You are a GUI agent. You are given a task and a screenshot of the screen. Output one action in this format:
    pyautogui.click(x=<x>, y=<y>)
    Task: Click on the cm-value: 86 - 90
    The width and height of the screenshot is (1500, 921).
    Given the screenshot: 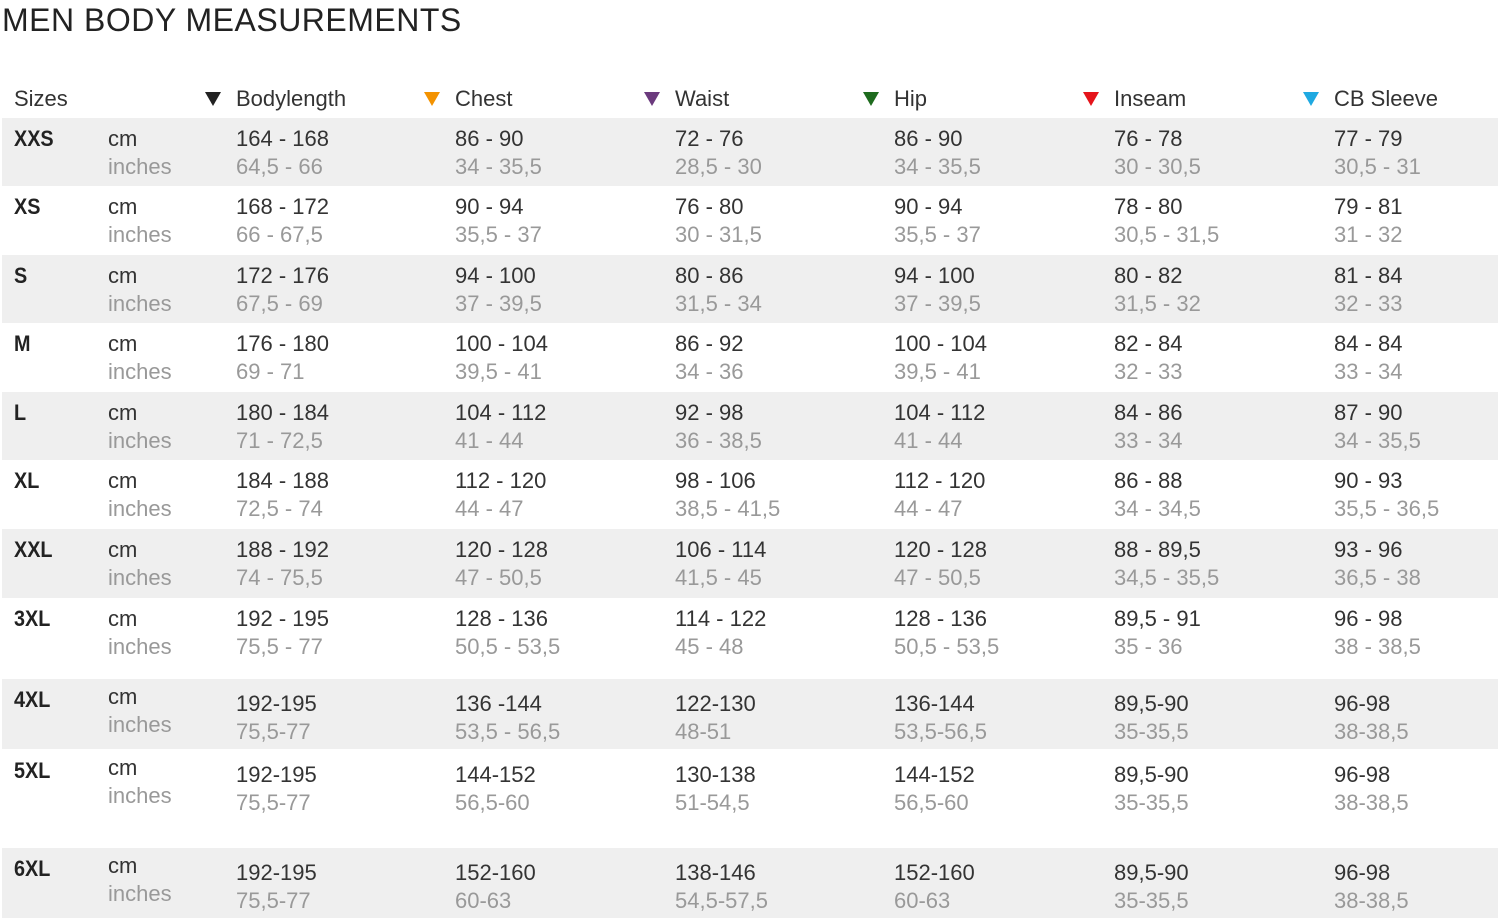 What is the action you would take?
    pyautogui.click(x=489, y=138)
    